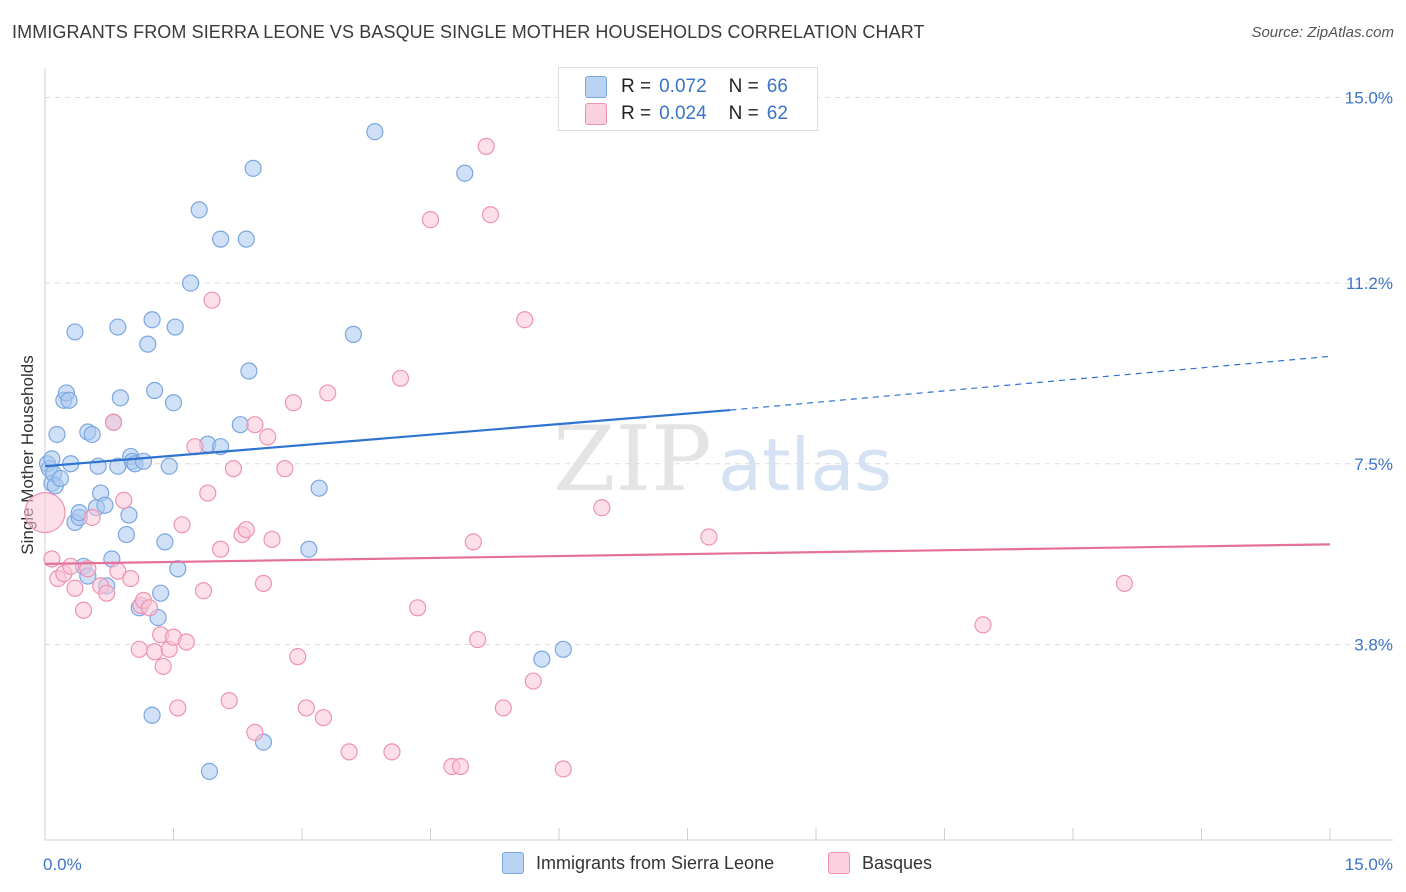 This screenshot has width=1406, height=892. I want to click on y-tick-label: 15.0%, so click(1369, 98).